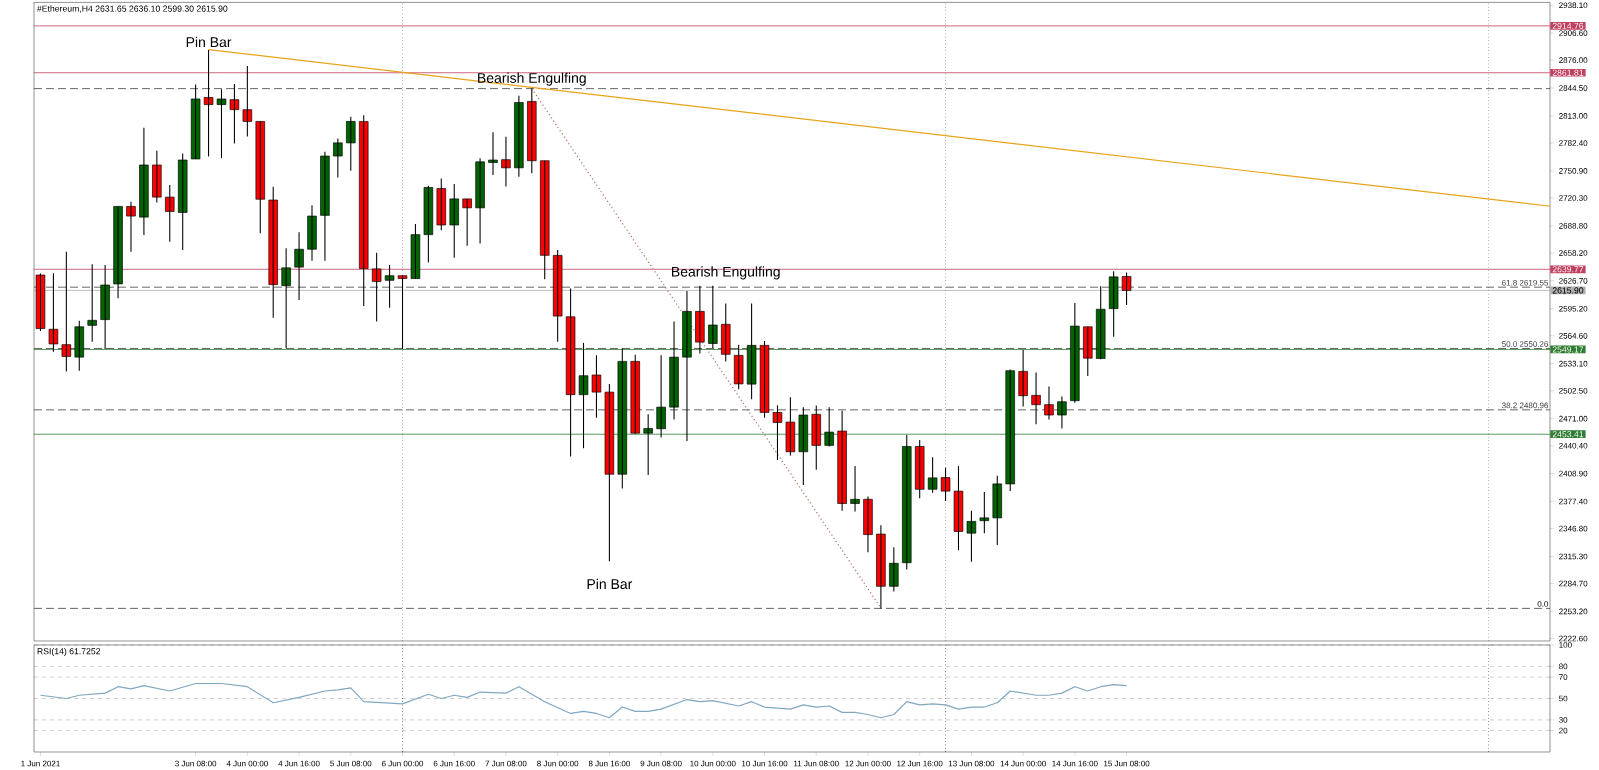 The width and height of the screenshot is (1599, 770). Describe the element at coordinates (1573, 418) in the screenshot. I see `y-tick-label: 2471.00` at that location.